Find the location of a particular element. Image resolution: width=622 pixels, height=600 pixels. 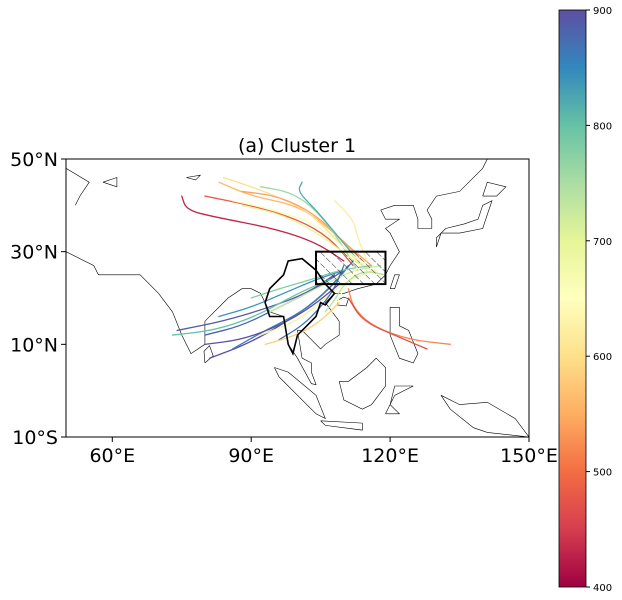

y-tick-label: 10°N is located at coordinates (34, 345).